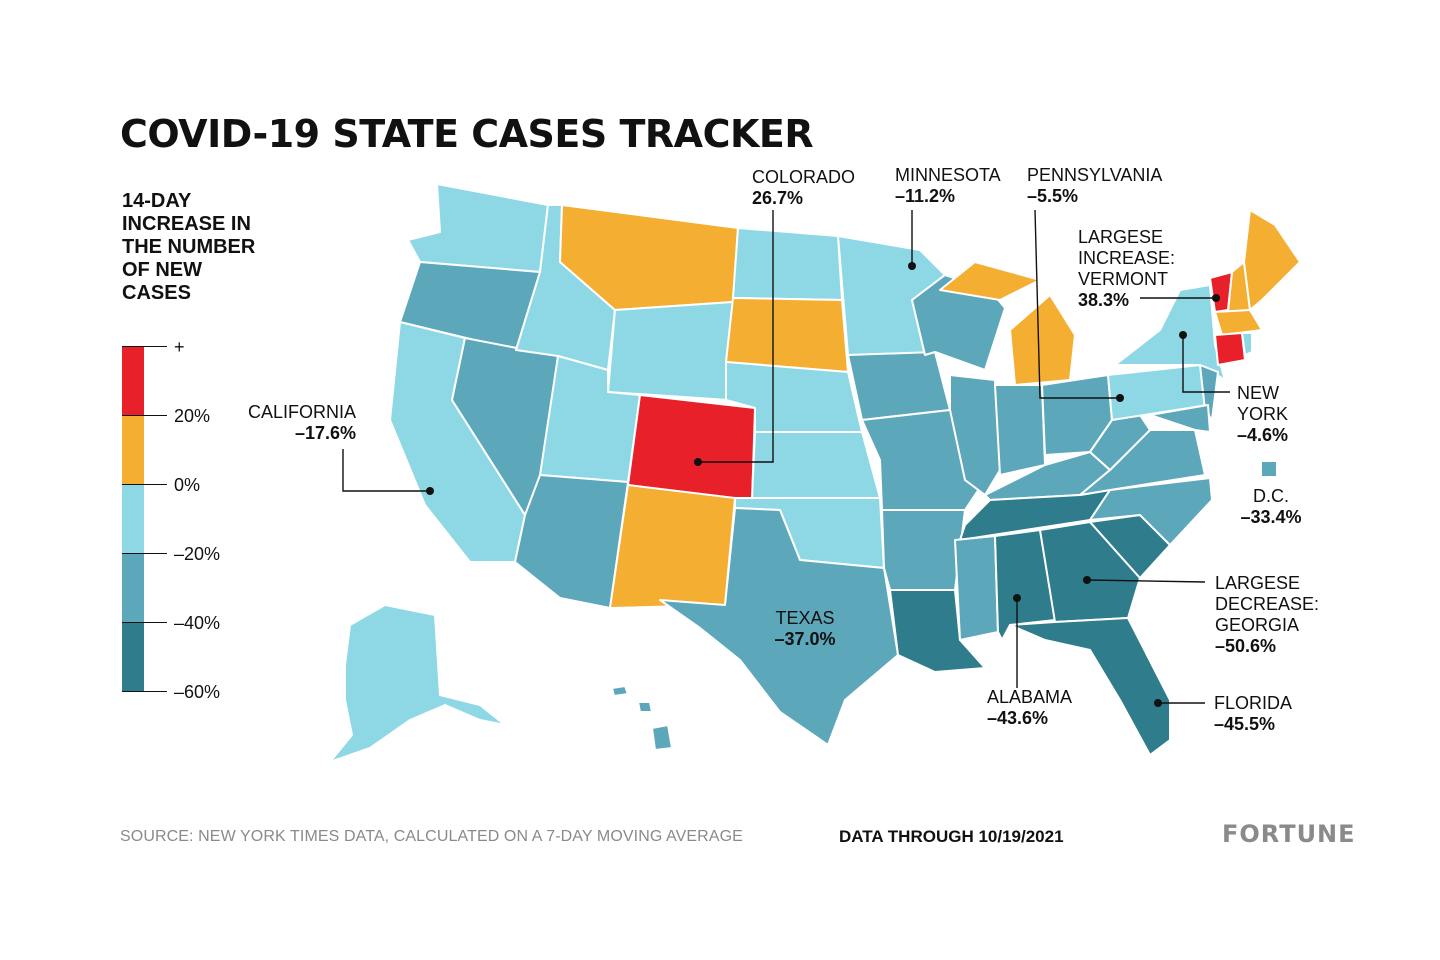  Describe the element at coordinates (1206, 364) in the screenshot. I see `leader-new-york` at that location.